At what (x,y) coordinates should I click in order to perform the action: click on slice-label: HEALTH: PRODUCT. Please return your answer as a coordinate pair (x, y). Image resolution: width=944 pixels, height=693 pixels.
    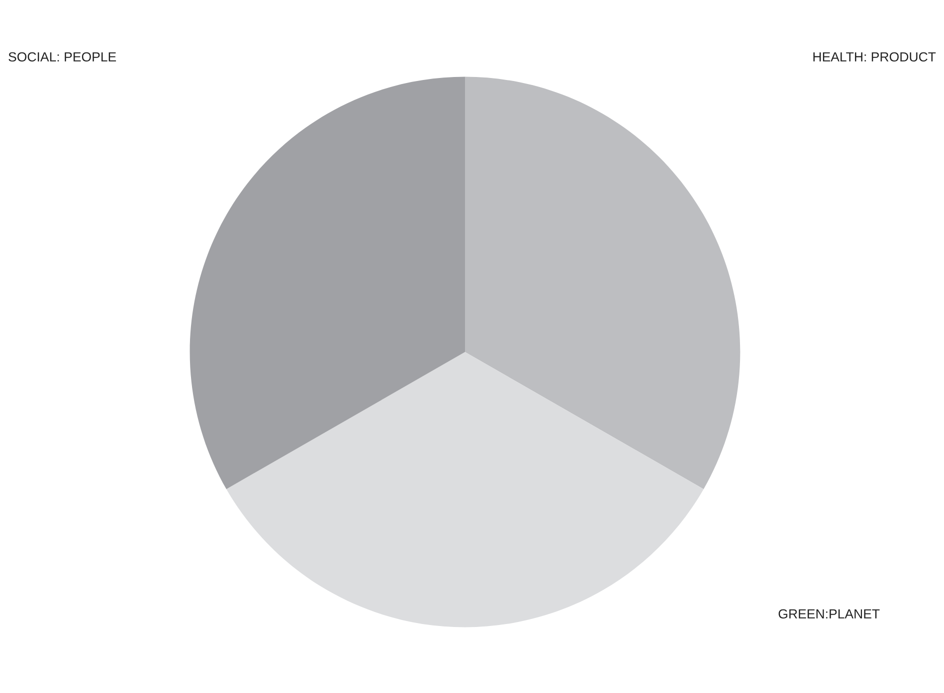
    Looking at the image, I should click on (874, 57).